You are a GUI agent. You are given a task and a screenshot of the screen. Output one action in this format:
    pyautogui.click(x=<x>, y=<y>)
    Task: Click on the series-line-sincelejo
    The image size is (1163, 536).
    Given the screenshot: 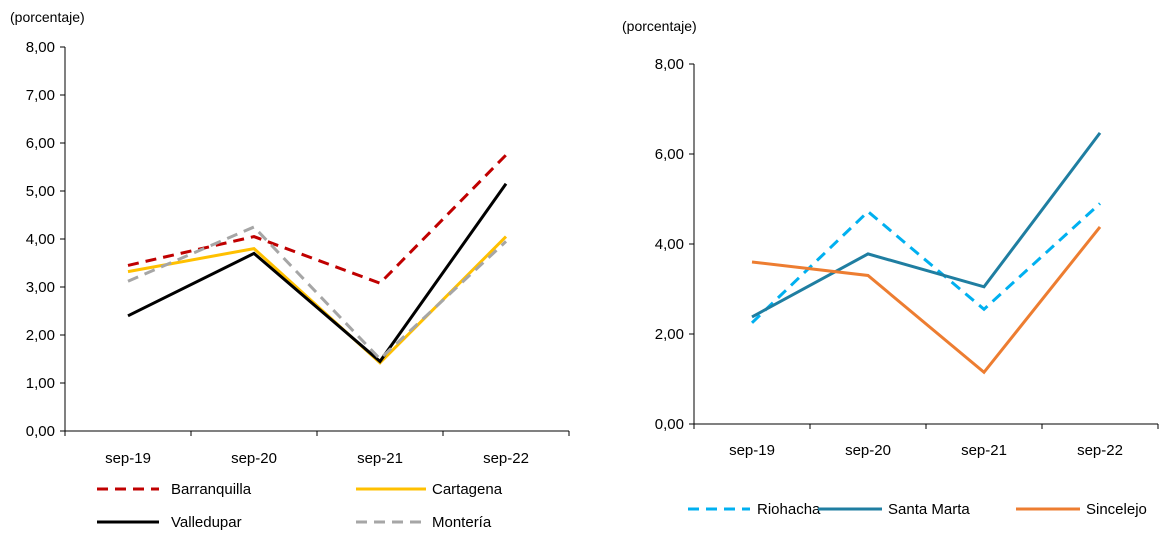 What is the action you would take?
    pyautogui.click(x=926, y=300)
    